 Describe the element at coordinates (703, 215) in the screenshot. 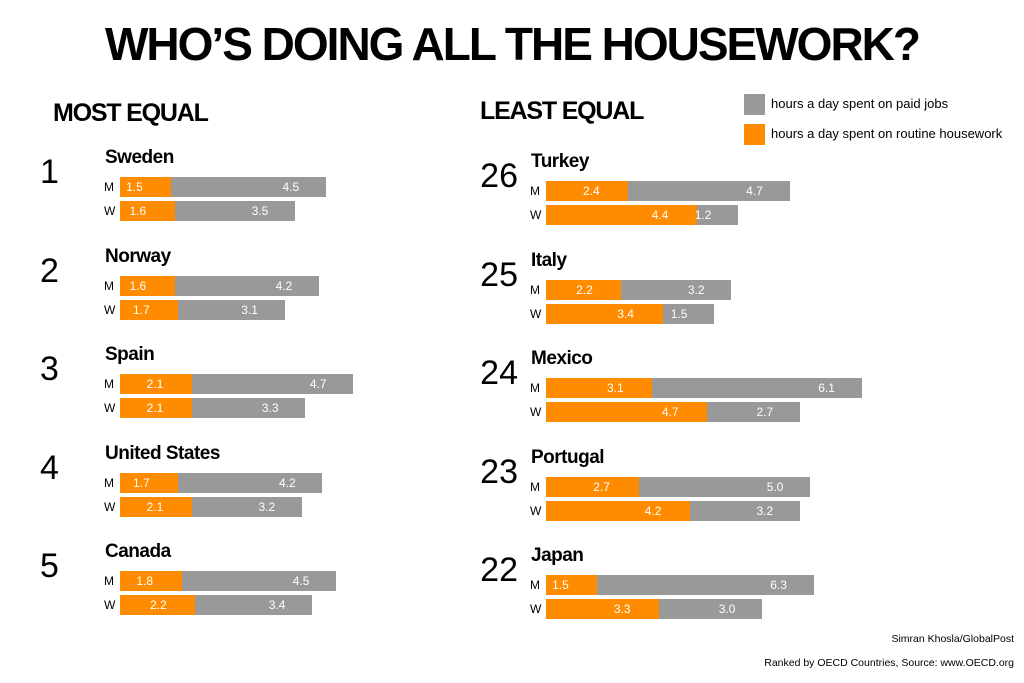

I see `paid-value: 1.2` at that location.